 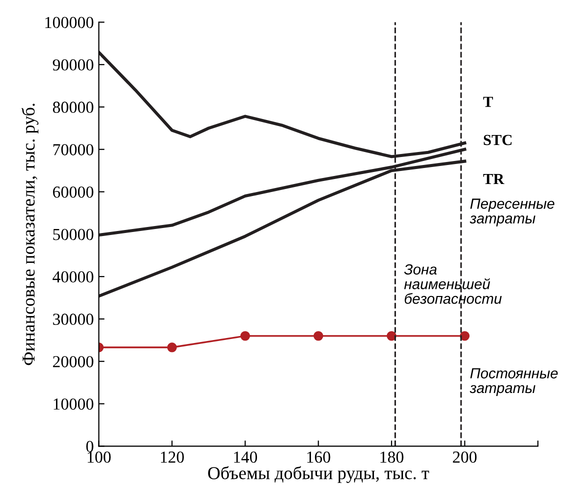 What do you see at coordinates (73, 192) in the screenshot?
I see `y-tick-label: 60000` at bounding box center [73, 192].